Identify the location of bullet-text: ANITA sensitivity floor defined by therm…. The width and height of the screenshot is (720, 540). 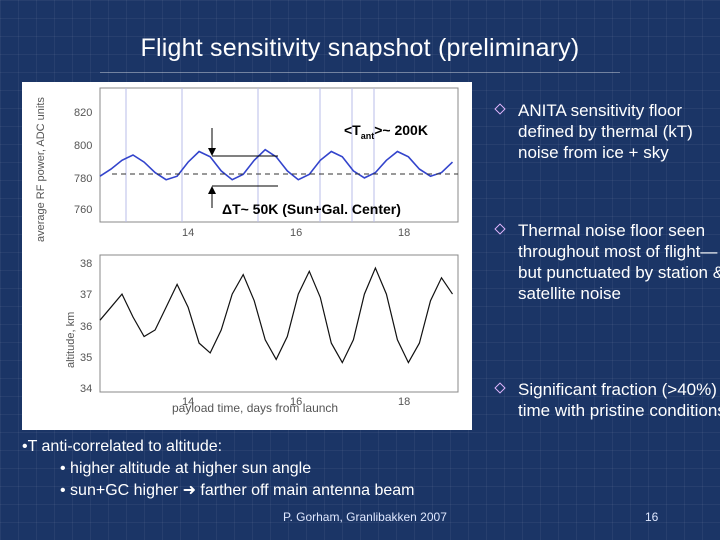
(605, 131).